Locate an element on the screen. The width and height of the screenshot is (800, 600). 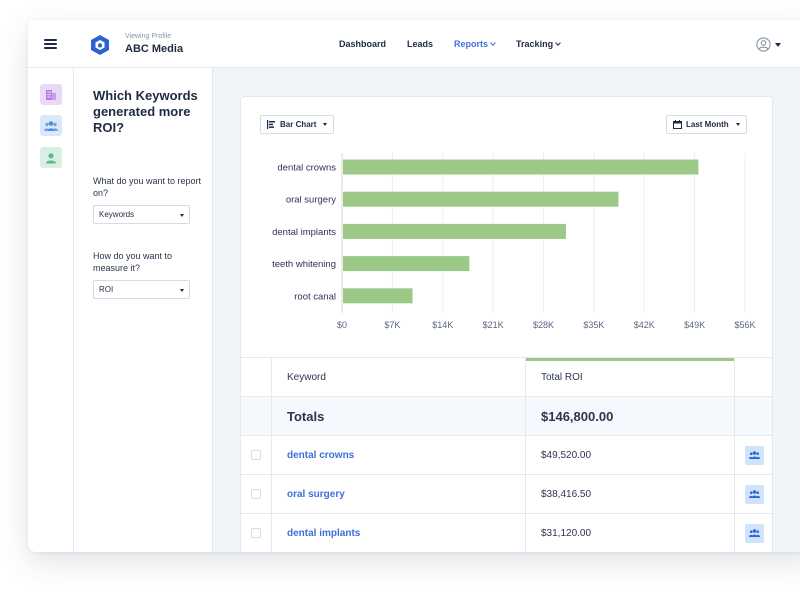
nav-leads: Leads is located at coordinates (420, 44).